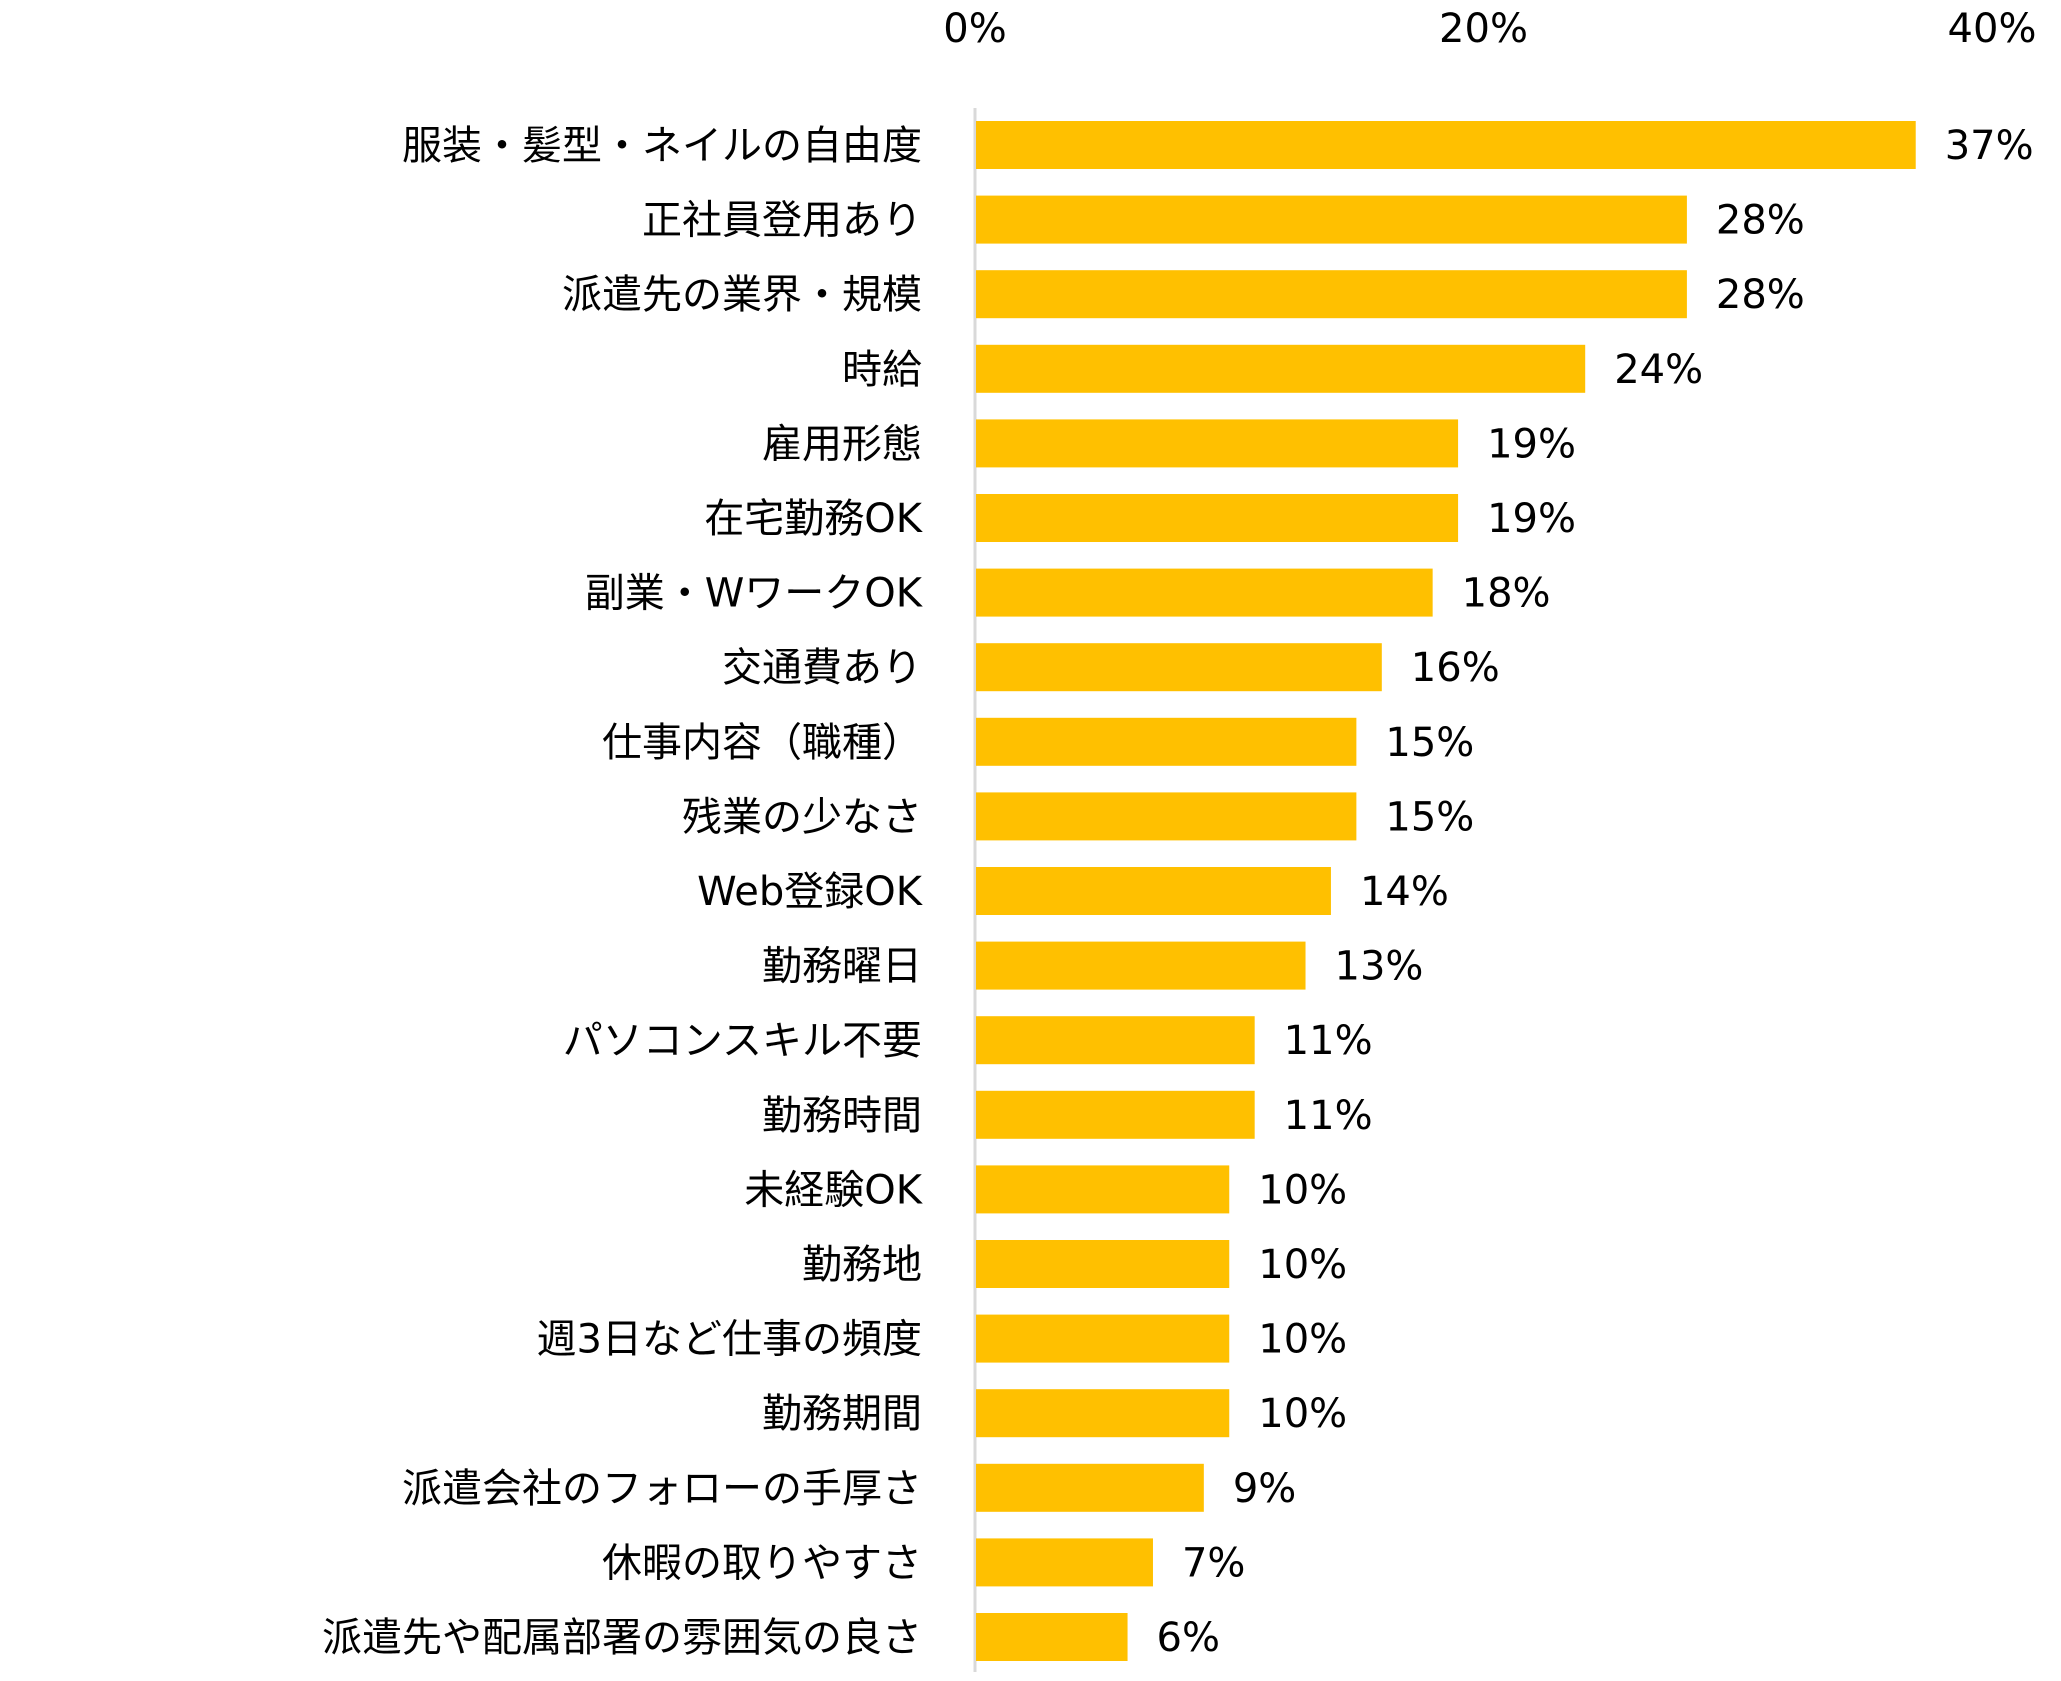  I want to click on category-label: 勤務期間, so click(842, 1414).